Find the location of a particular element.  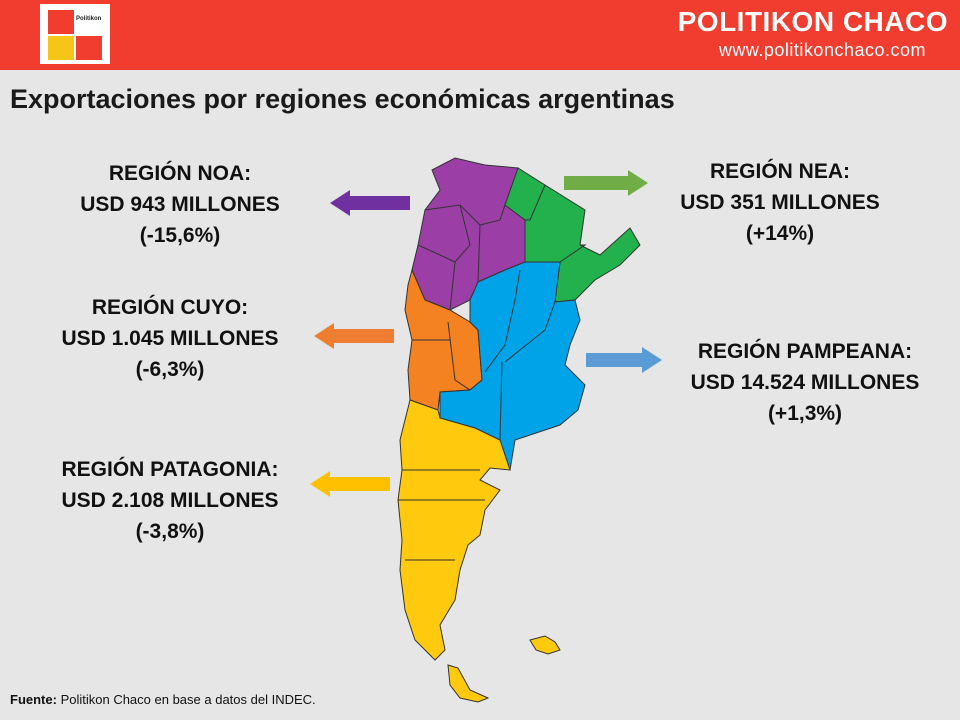

cuyo-change: (-6,3%) is located at coordinates (170, 369).